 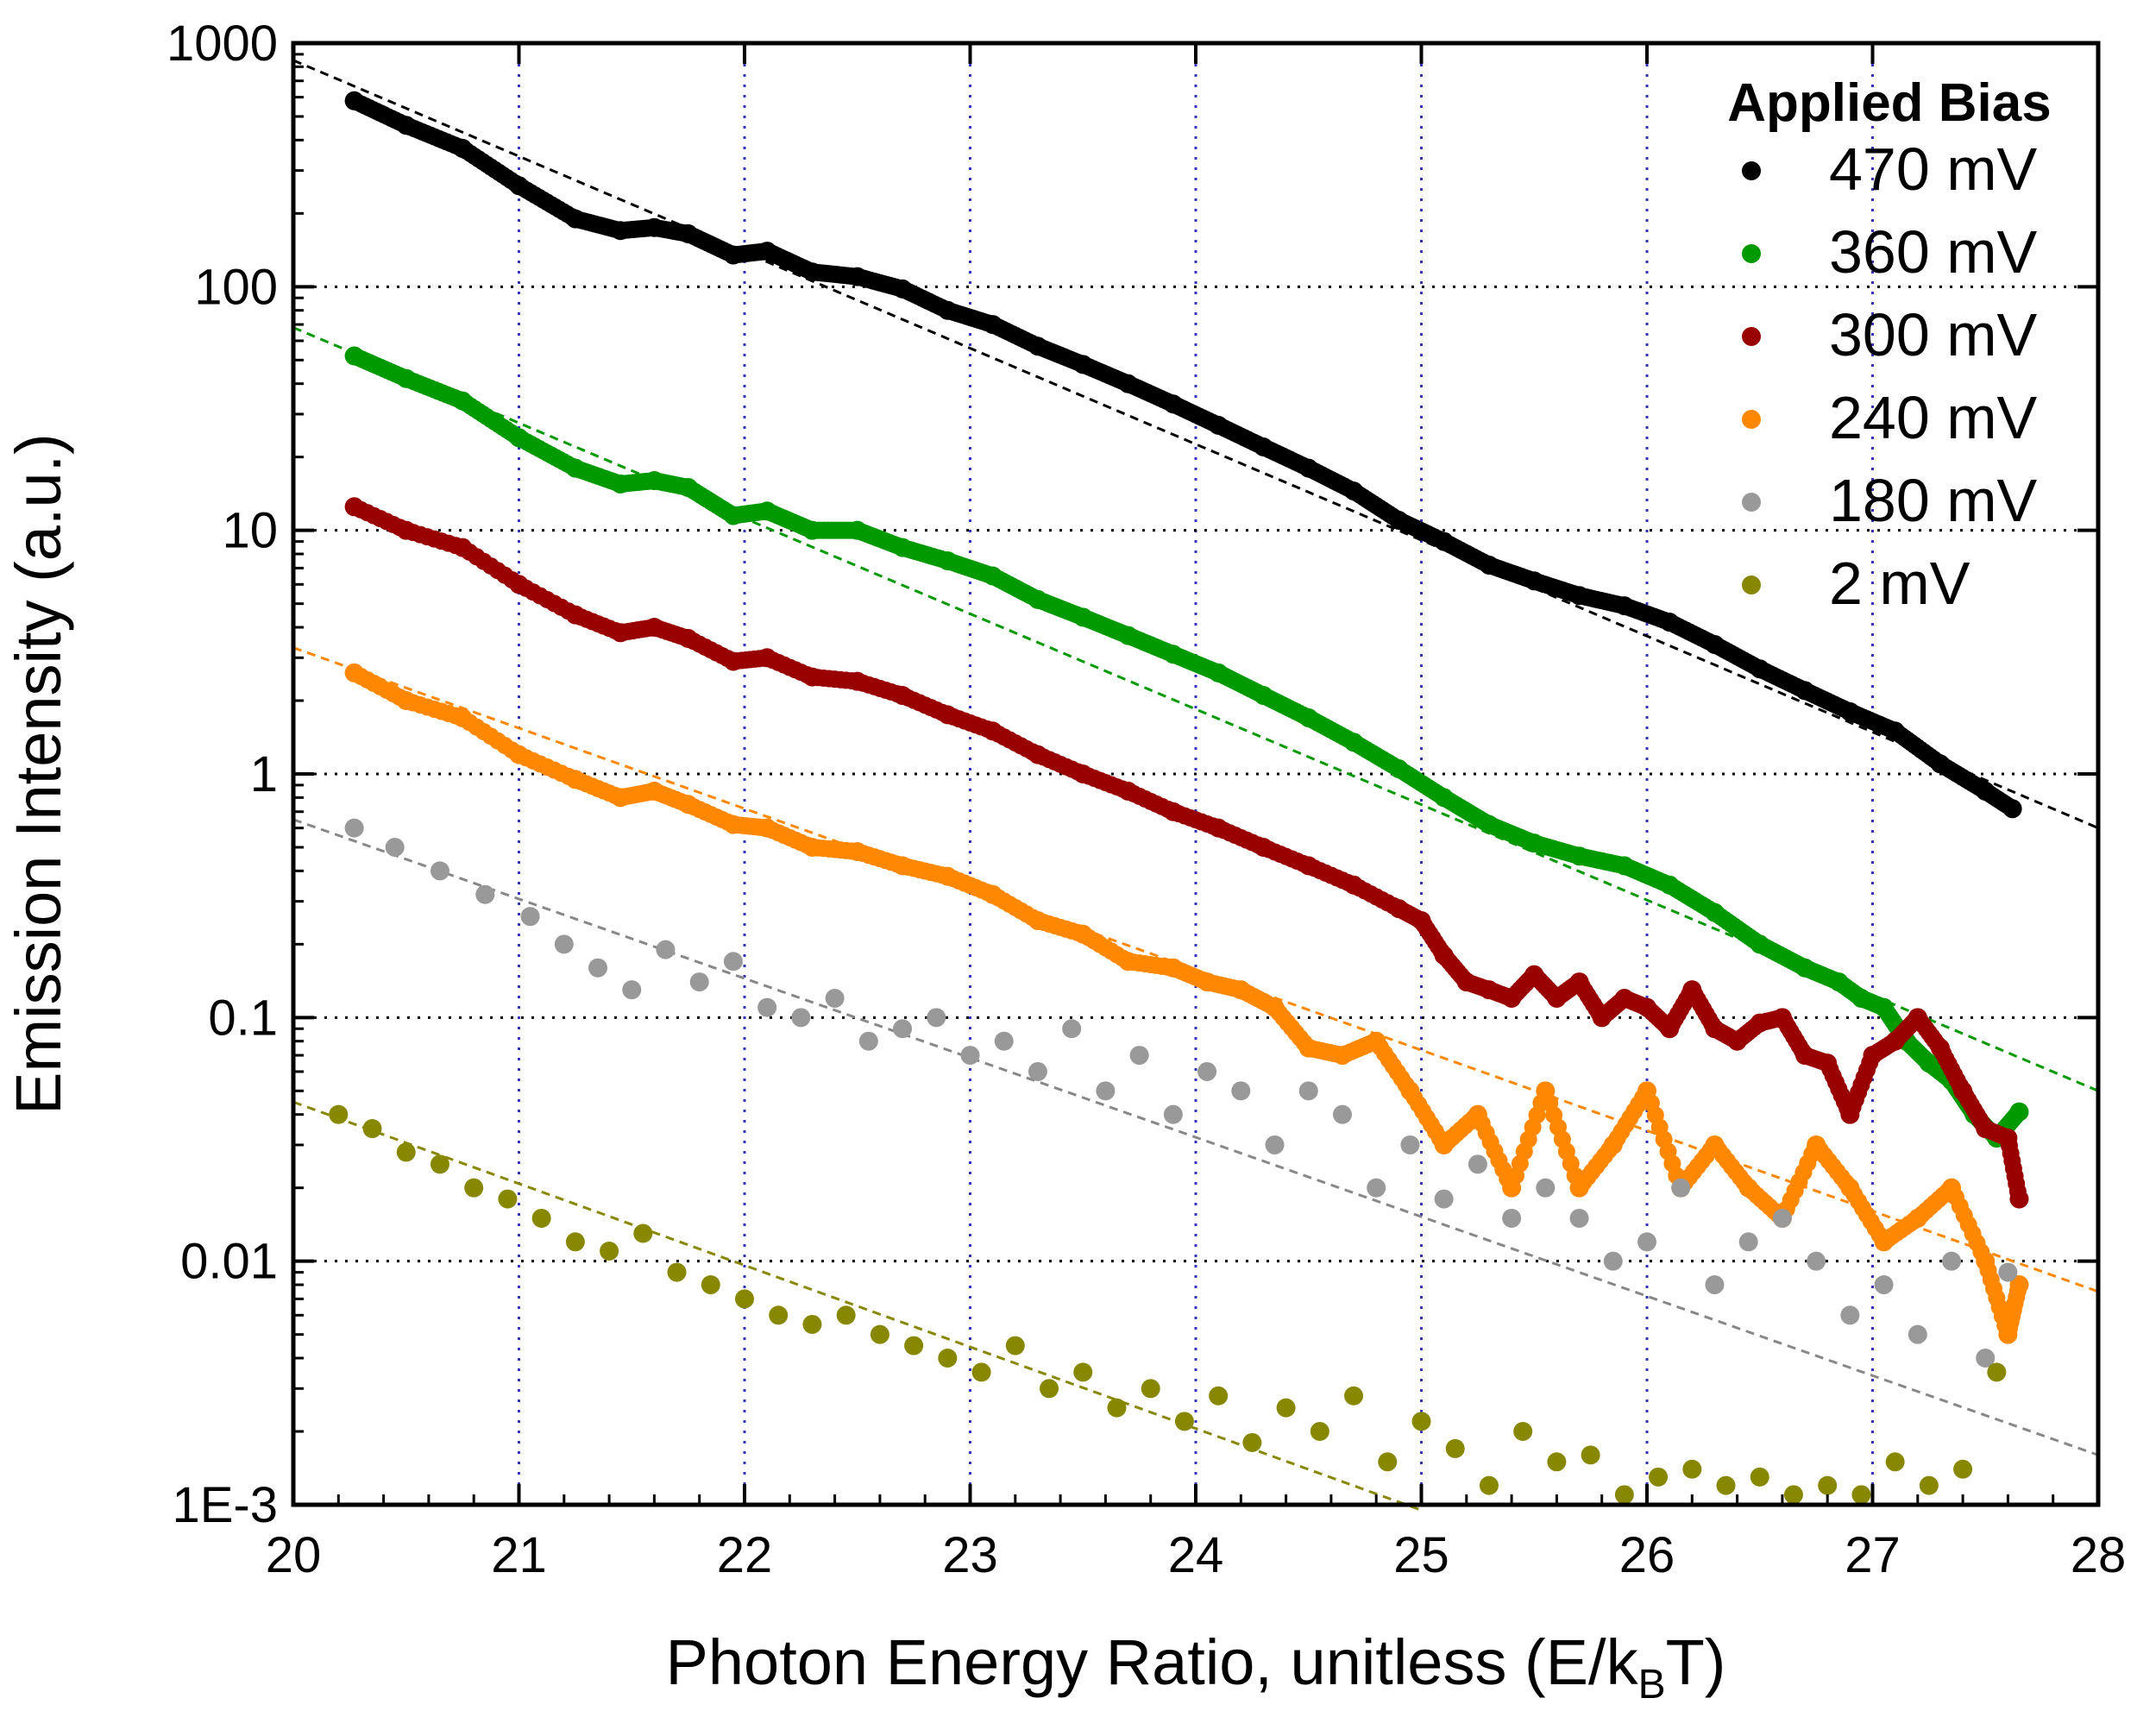 I want to click on legend-label: 240 mV, so click(x=1933, y=417).